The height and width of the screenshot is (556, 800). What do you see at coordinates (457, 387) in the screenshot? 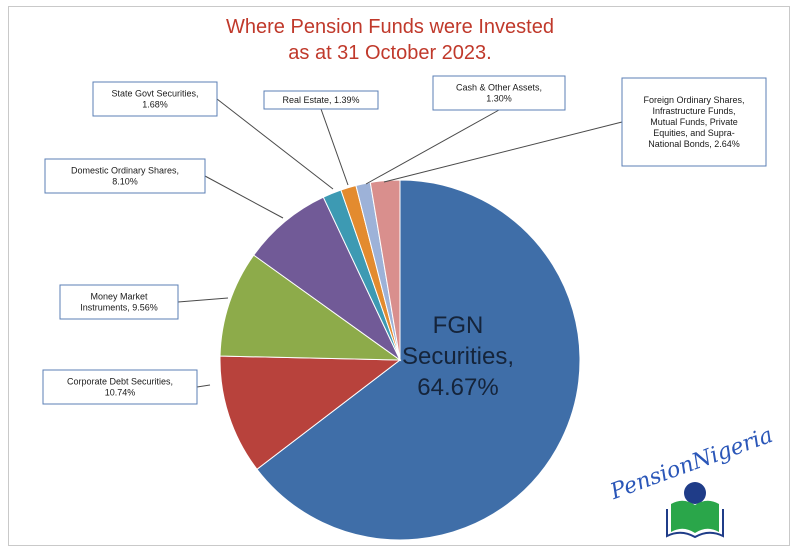
I see `data-label-fgn-securities-line-3: 64.67%` at bounding box center [457, 387].